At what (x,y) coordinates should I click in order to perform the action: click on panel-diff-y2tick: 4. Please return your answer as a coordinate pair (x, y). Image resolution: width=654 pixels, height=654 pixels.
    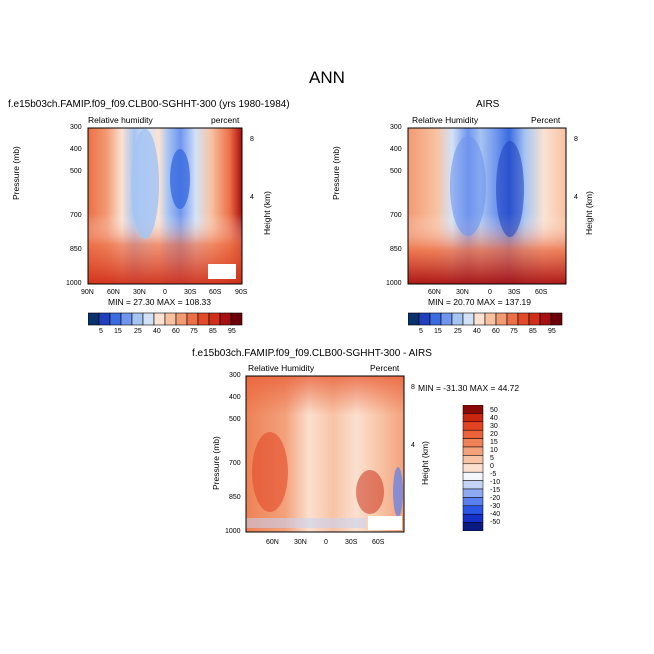
    Looking at the image, I should click on (413, 445).